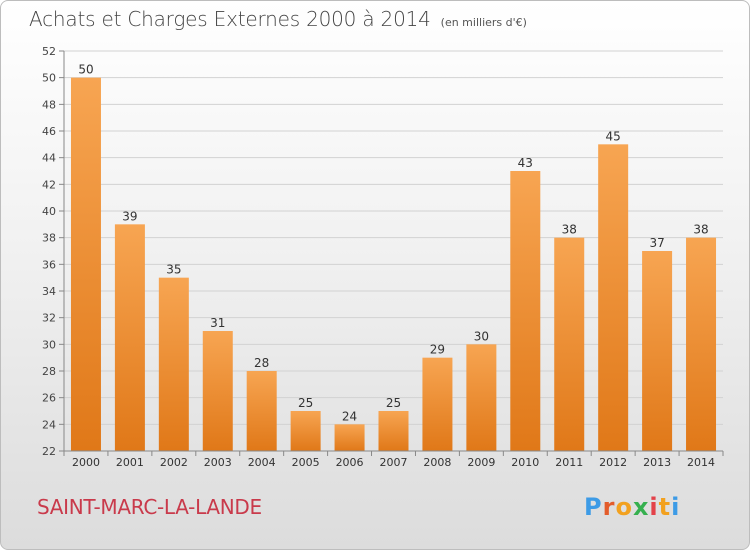 The image size is (750, 550). Describe the element at coordinates (437, 404) in the screenshot. I see `bar-2008` at that location.